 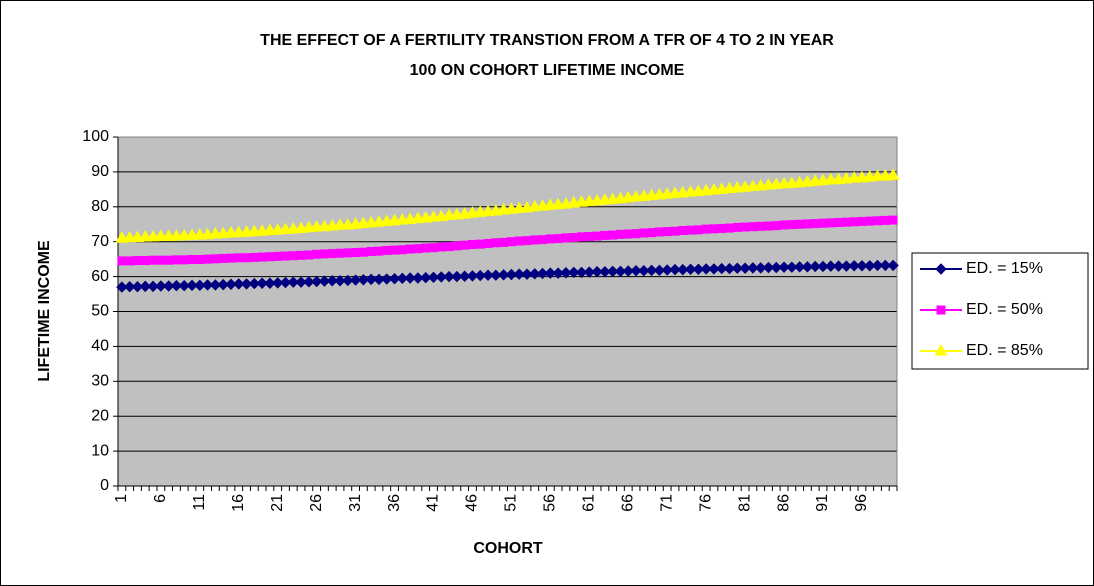 I want to click on x-tick-label: 81, so click(x=744, y=503).